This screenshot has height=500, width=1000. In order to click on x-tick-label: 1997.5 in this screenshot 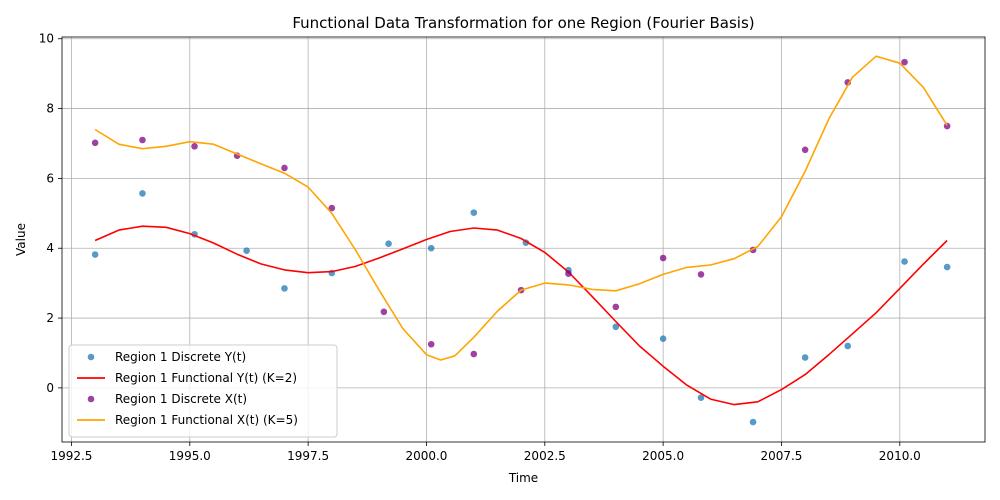, I will do `click(308, 456)`.